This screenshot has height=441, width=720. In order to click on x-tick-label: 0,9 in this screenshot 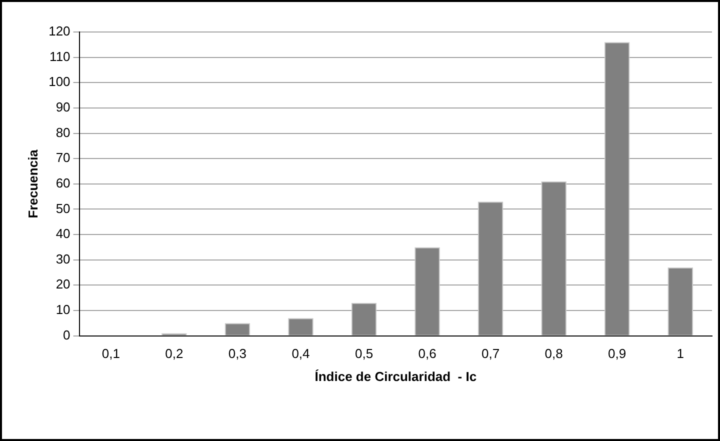, I will do `click(617, 354)`.